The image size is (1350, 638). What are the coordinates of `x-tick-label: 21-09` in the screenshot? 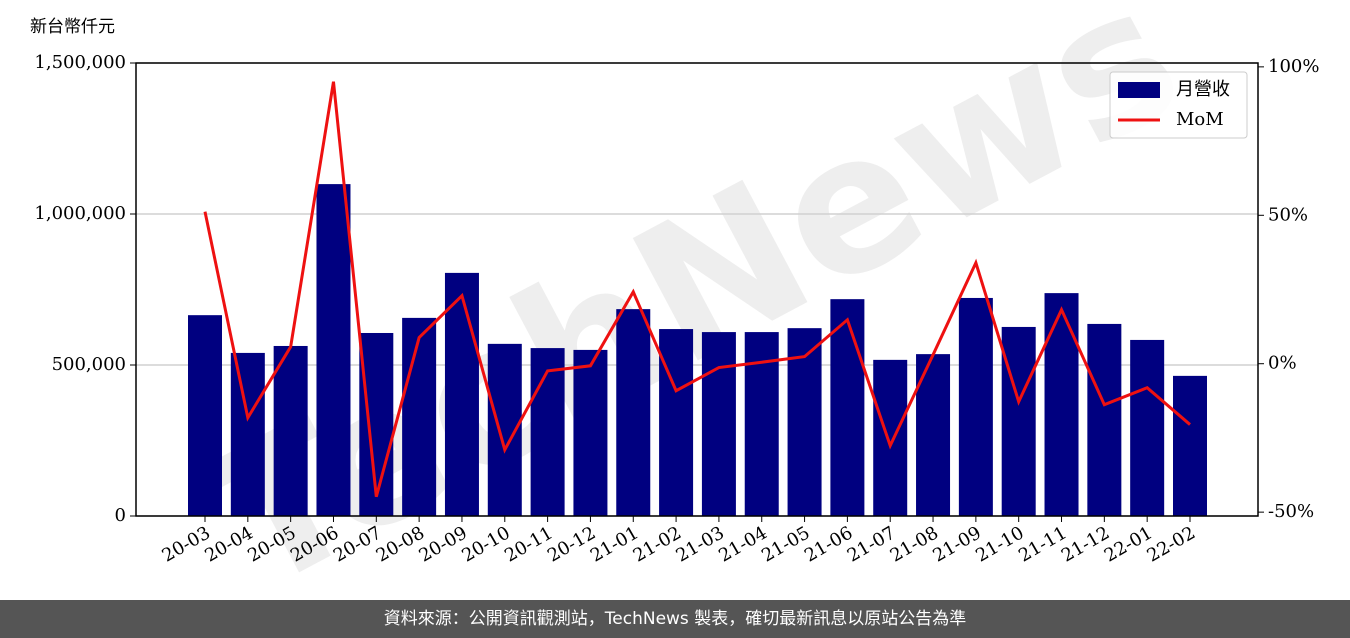 It's located at (956, 544).